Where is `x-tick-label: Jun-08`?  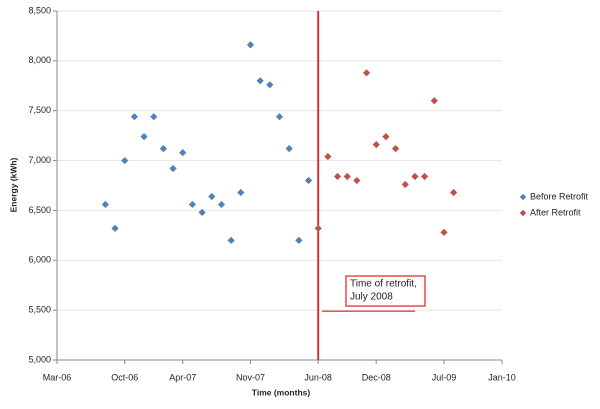
x-tick-label: Jun-08 is located at coordinates (318, 377).